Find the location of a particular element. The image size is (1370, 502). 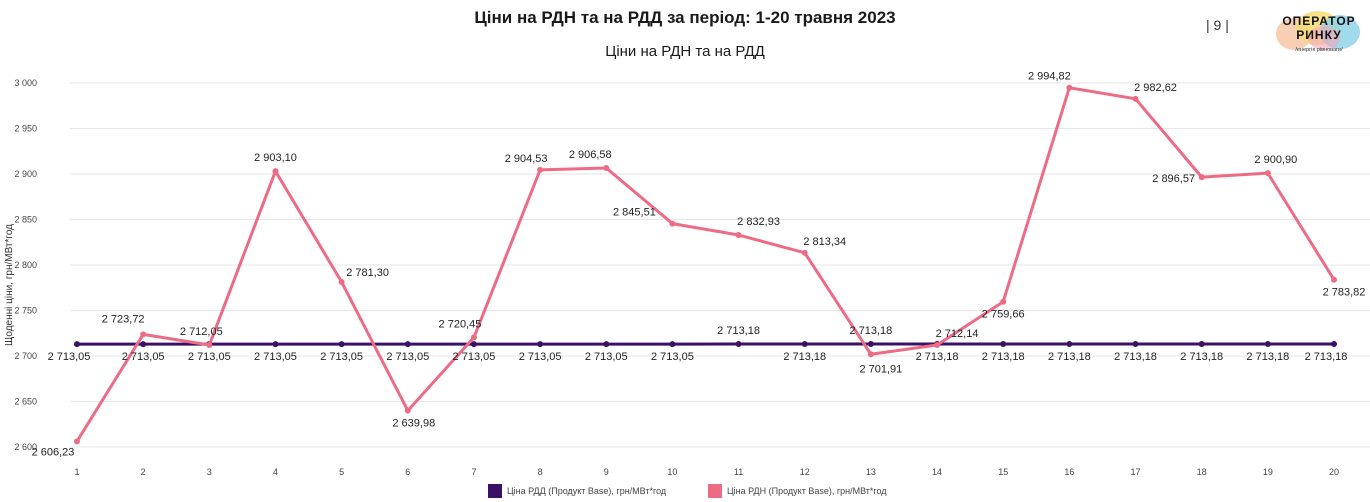

page-number: | 9 | is located at coordinates (1217, 25).